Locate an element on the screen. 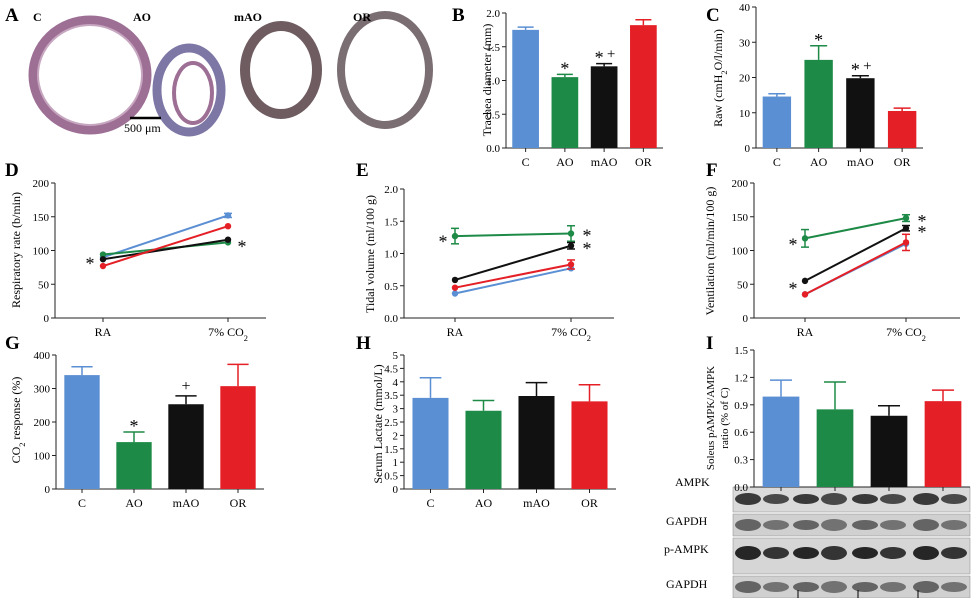 The width and height of the screenshot is (972, 603). histology-ring-mao is located at coordinates (281, 70).